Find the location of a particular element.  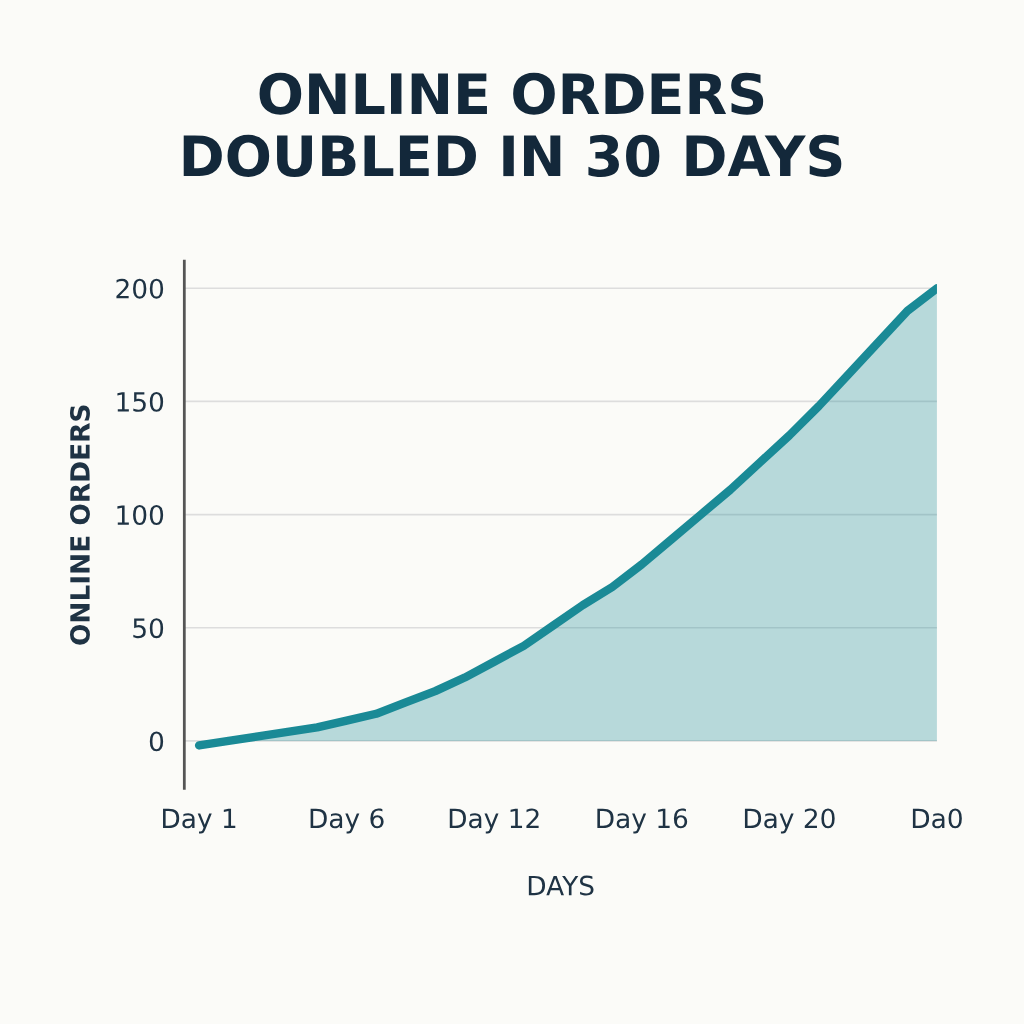

y-tick-label: 100 is located at coordinates (140, 515).